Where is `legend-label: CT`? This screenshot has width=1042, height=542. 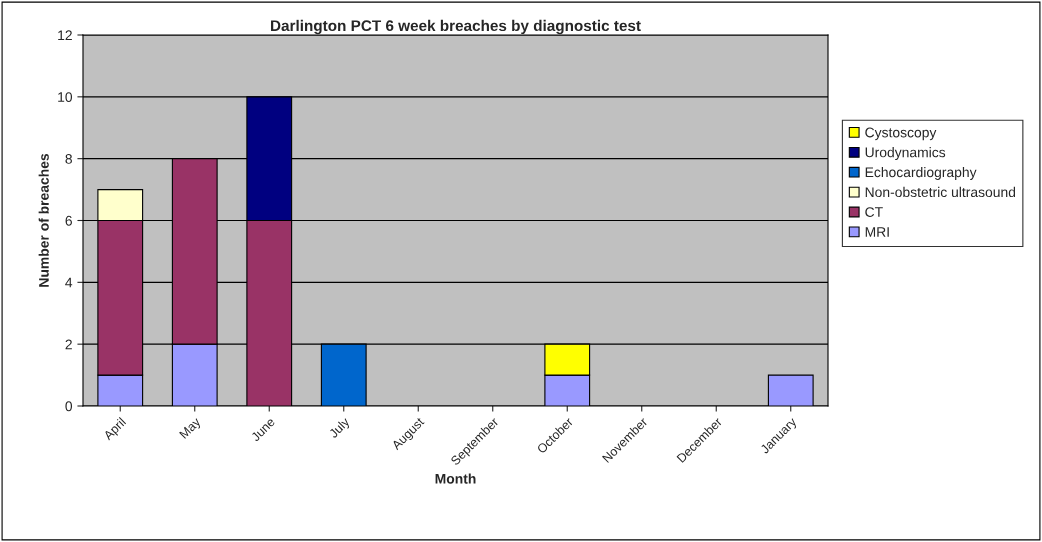
legend-label: CT is located at coordinates (874, 212).